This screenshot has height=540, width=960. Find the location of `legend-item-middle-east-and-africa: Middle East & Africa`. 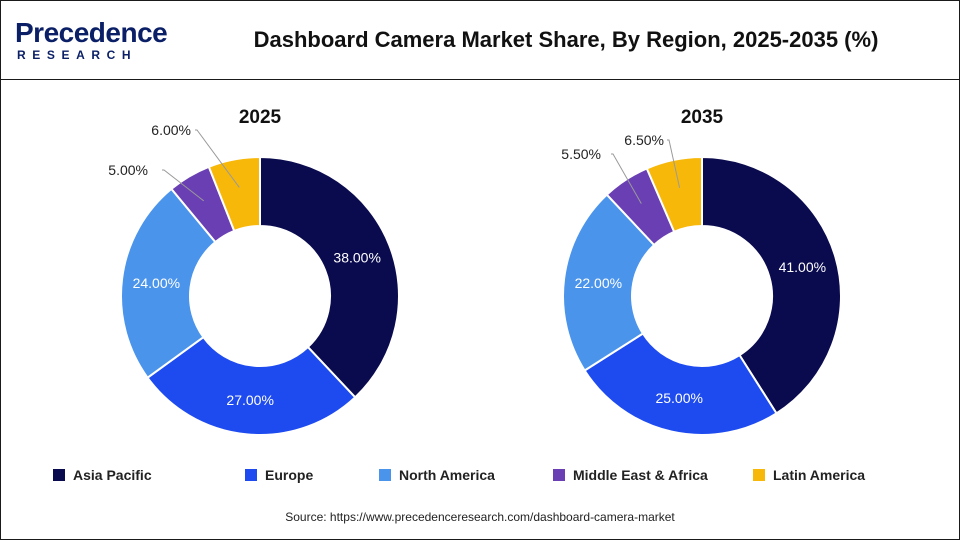

legend-item-middle-east-and-africa: Middle East & Africa is located at coordinates (630, 475).